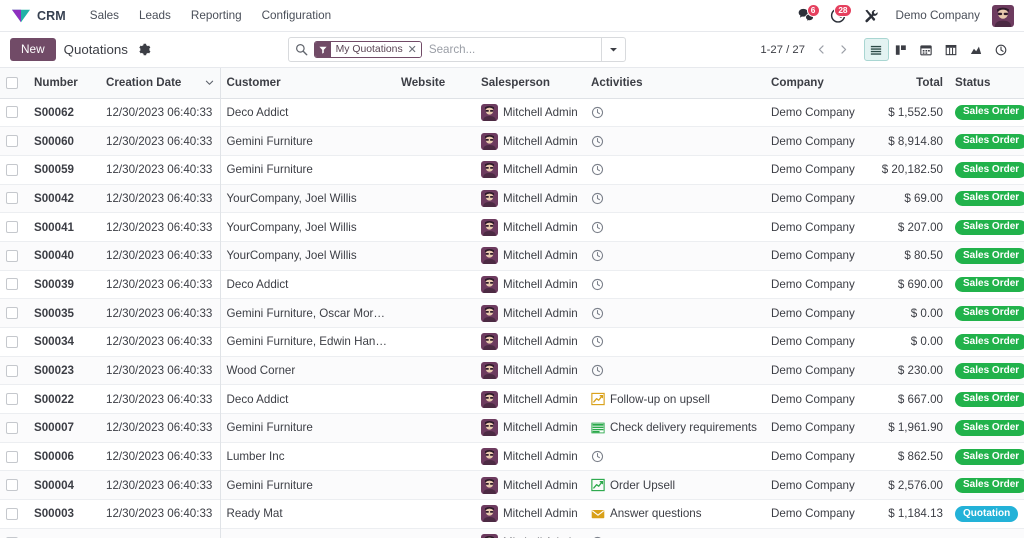  Describe the element at coordinates (307, 456) in the screenshot. I see `cell-customer: Lumber Inc` at that location.